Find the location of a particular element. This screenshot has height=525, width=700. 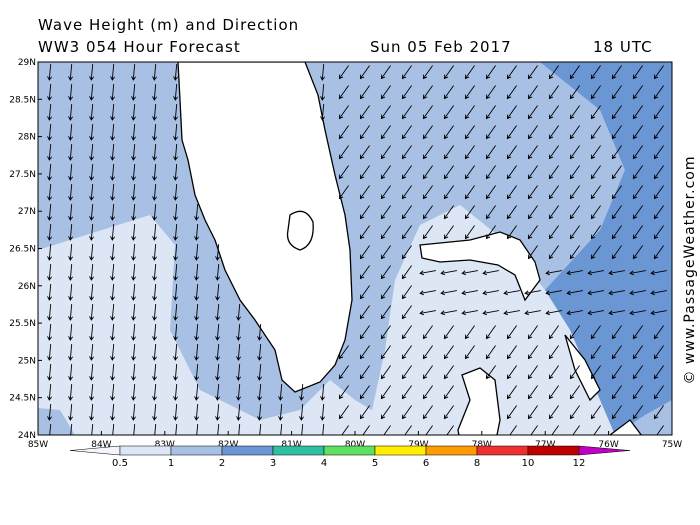

andros is located at coordinates (479, 401).